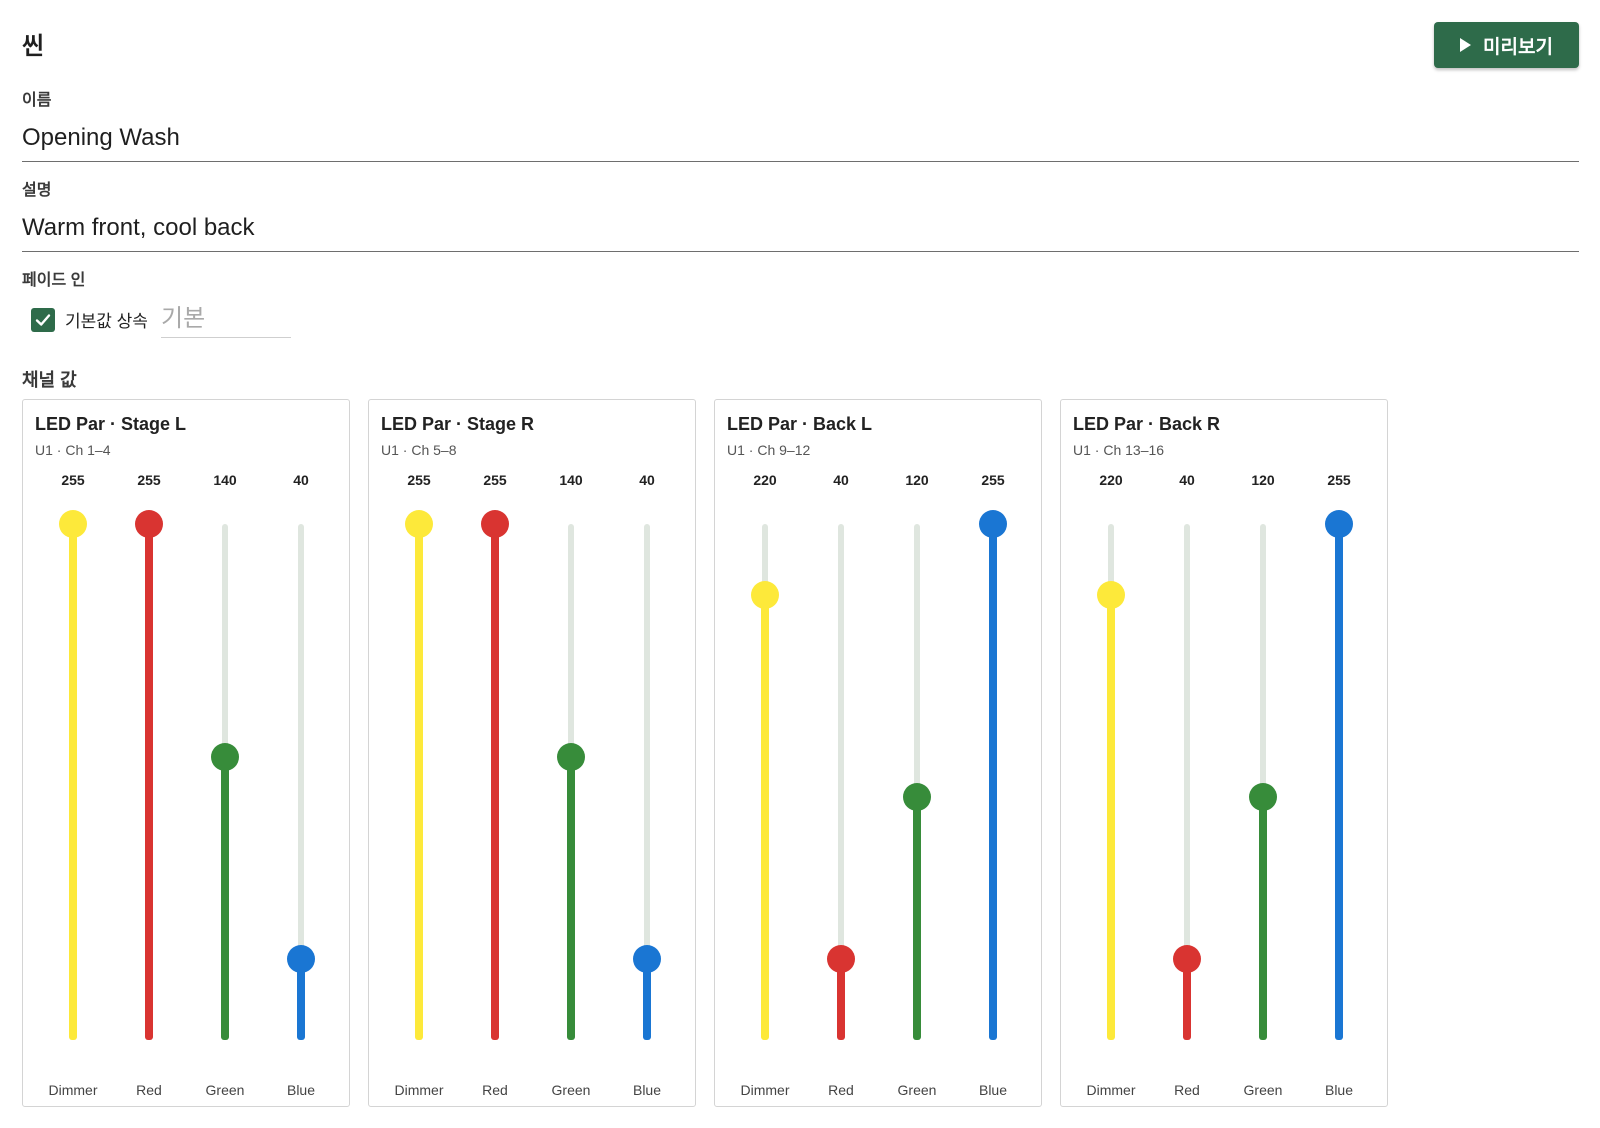 This screenshot has height=1128, width=1600. I want to click on fade-in-placeholder: 기본, so click(183, 318).